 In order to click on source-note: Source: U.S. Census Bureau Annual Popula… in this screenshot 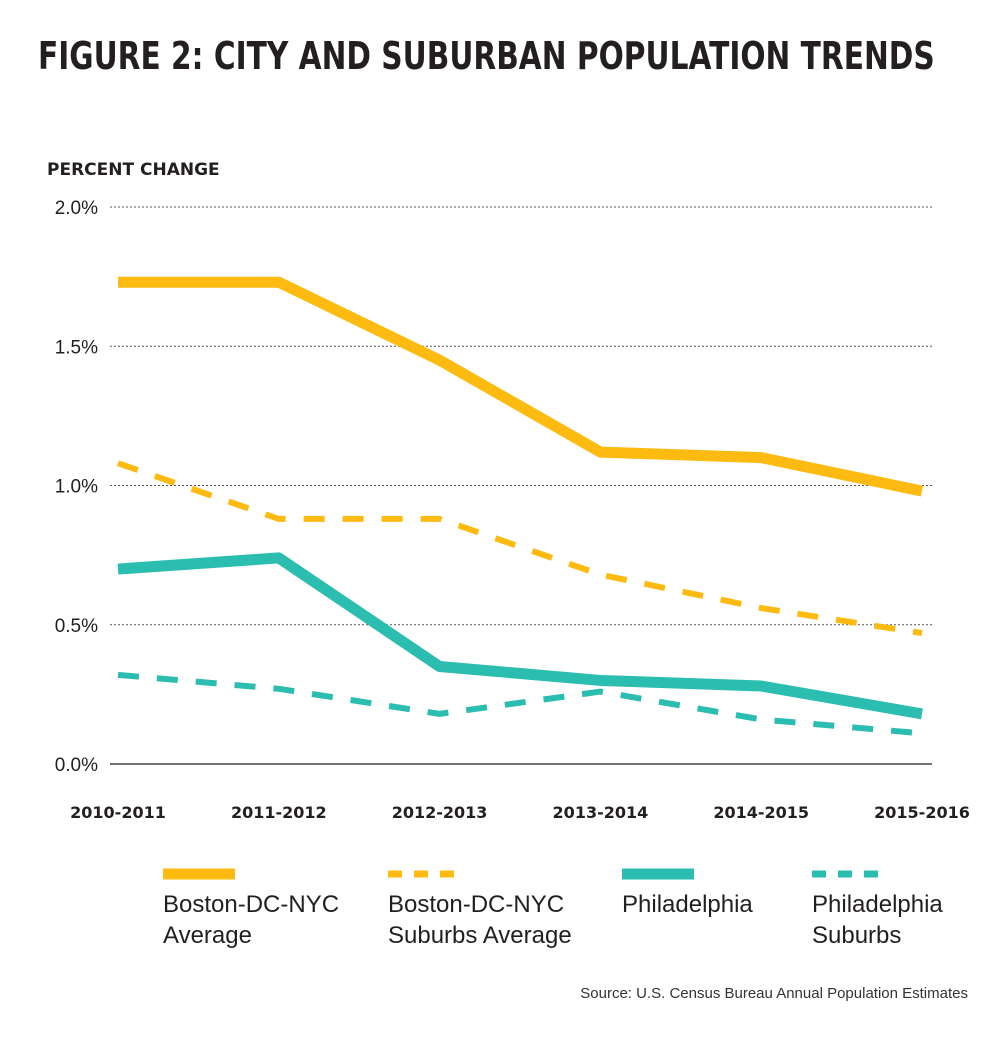, I will do `click(774, 993)`.